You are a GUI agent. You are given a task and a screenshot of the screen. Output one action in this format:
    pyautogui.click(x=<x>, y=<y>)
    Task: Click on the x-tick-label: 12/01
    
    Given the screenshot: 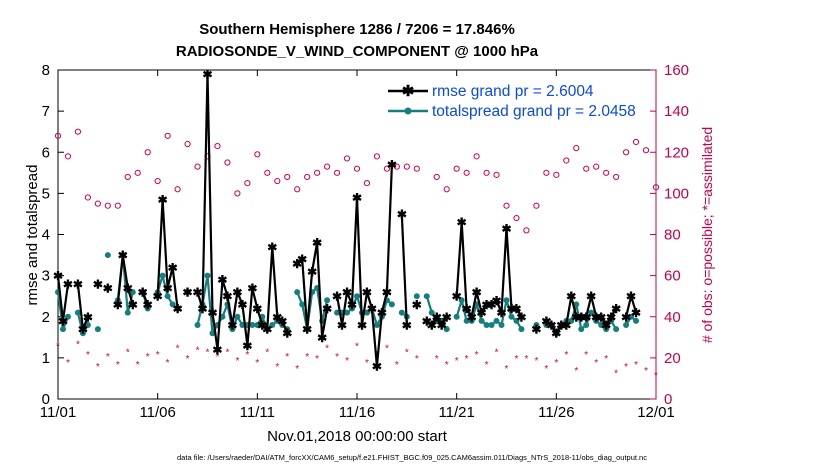 What is the action you would take?
    pyautogui.click(x=656, y=412)
    